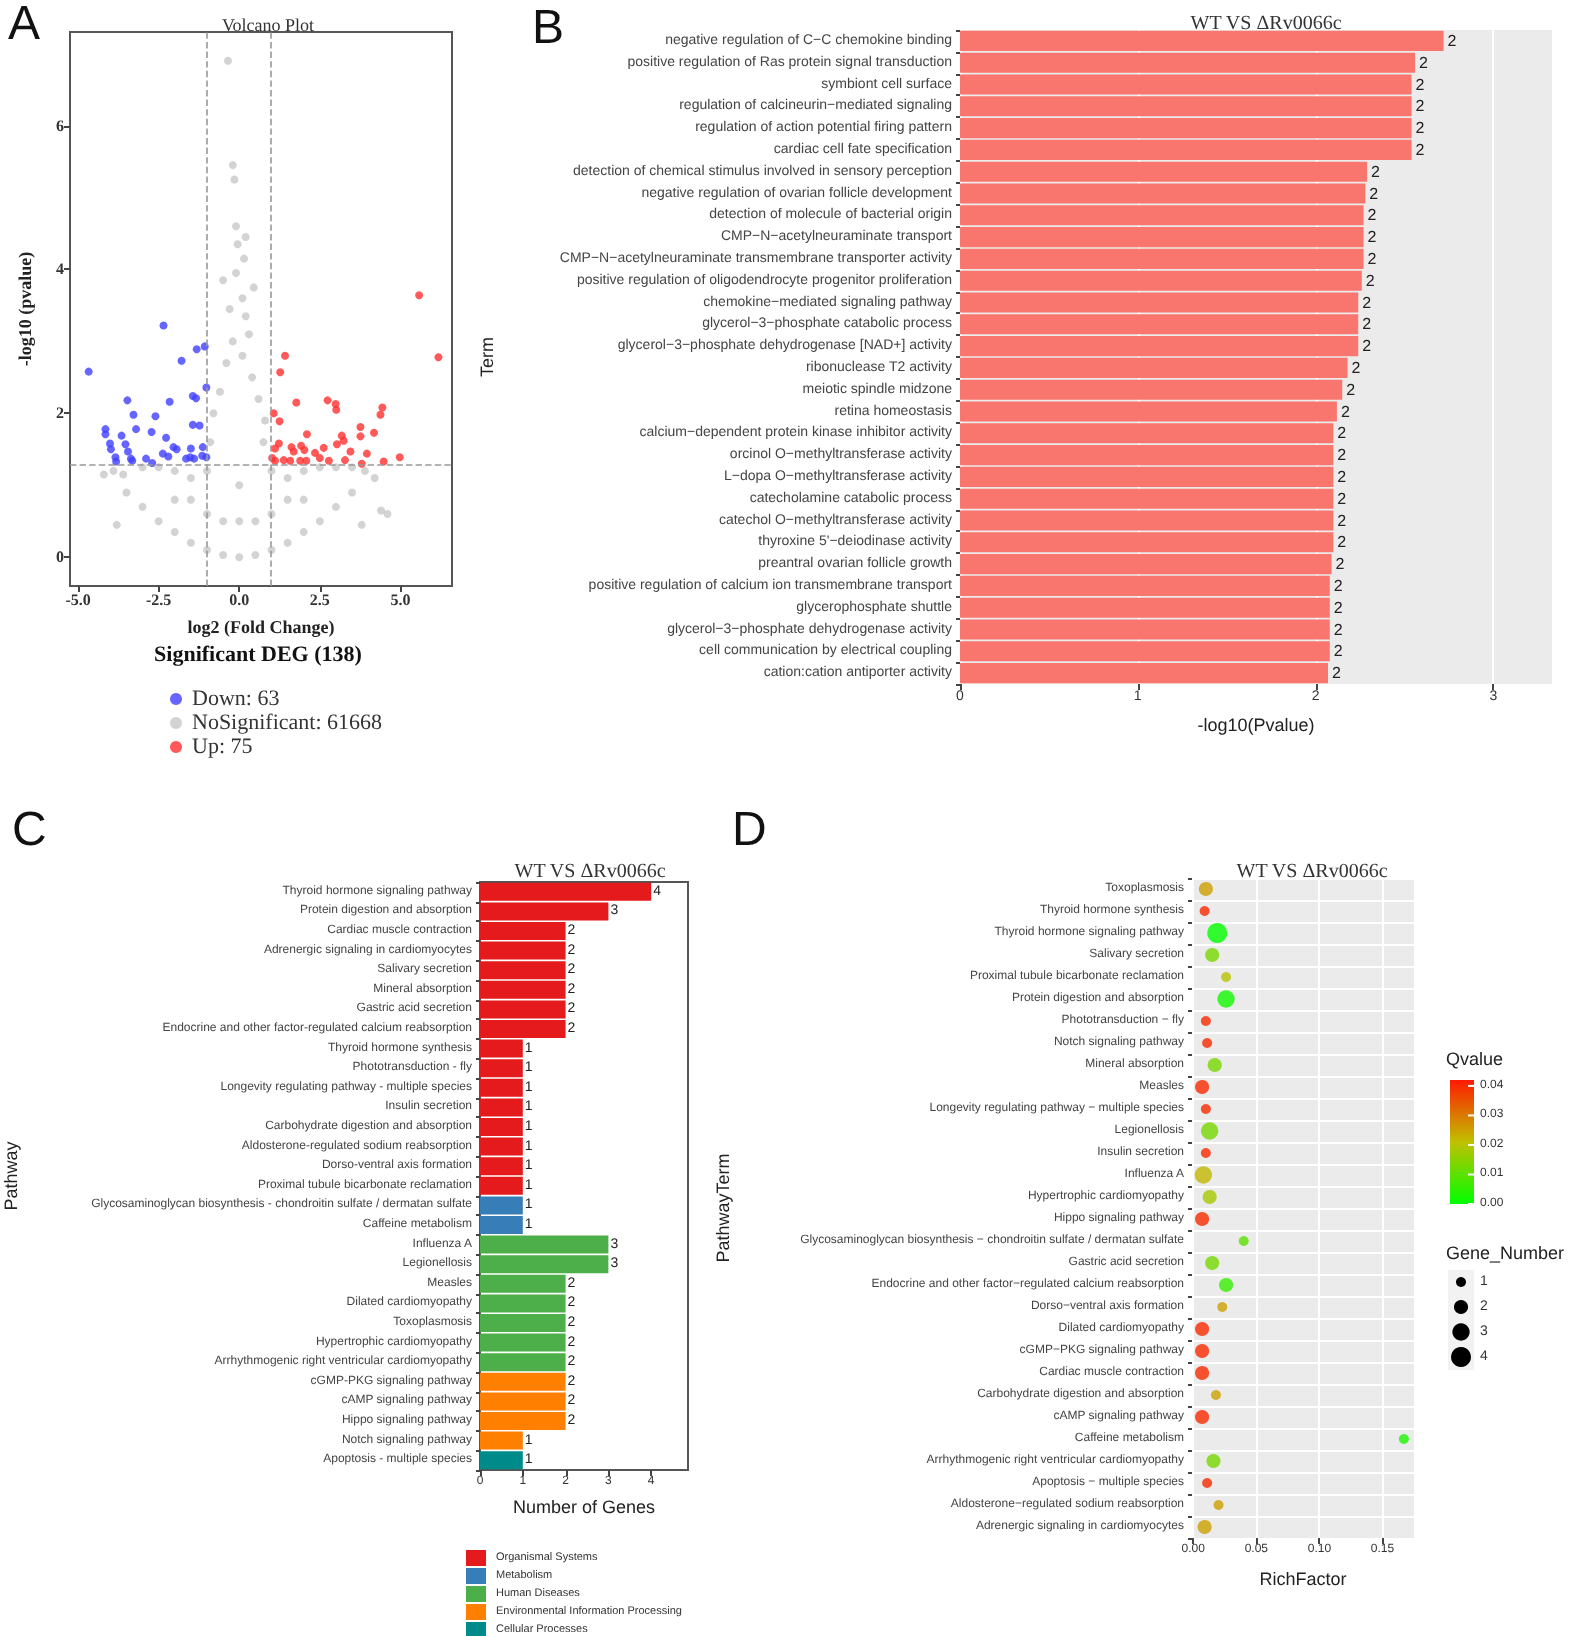 This screenshot has height=1636, width=1572. Describe the element at coordinates (78, 600) in the screenshot. I see `x-tick-label: -5.0` at that location.